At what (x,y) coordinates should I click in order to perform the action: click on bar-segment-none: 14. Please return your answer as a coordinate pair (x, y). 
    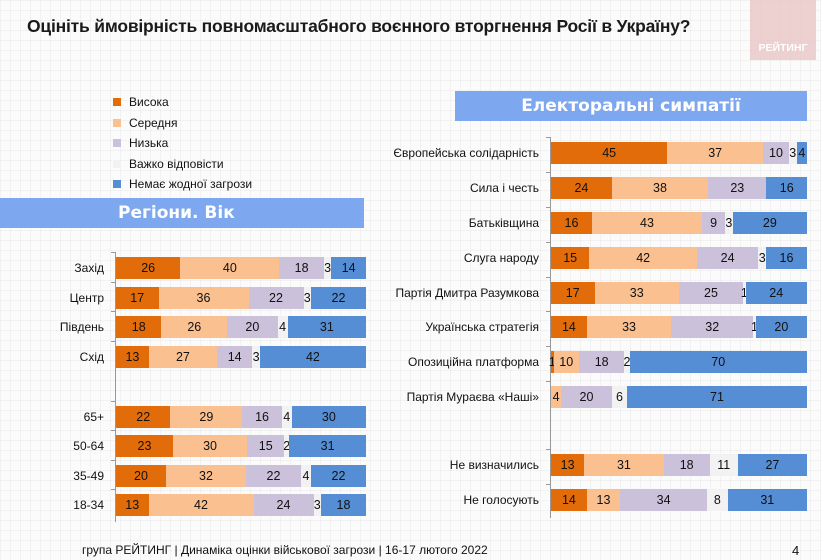
    Looking at the image, I should click on (348, 268).